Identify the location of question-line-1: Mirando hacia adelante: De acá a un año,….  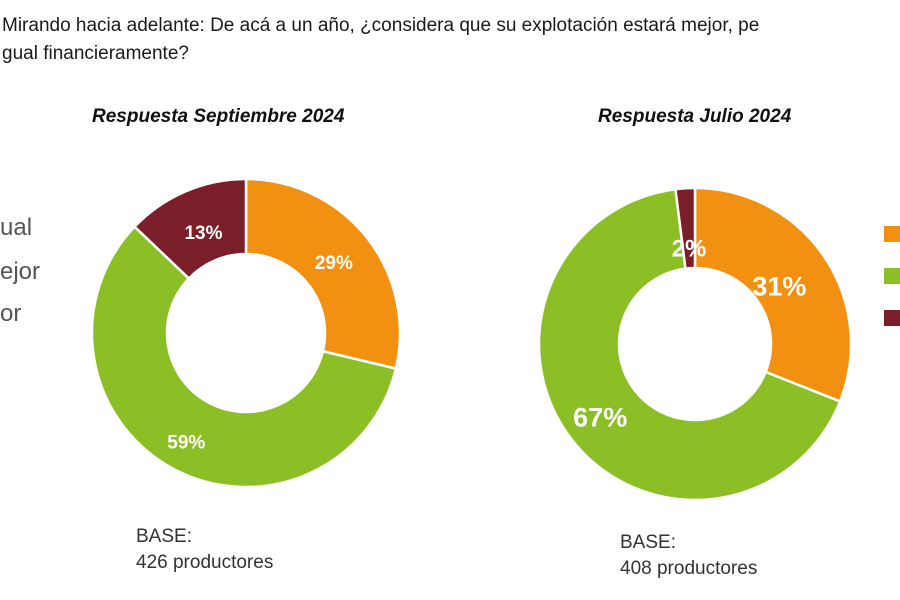
(381, 25).